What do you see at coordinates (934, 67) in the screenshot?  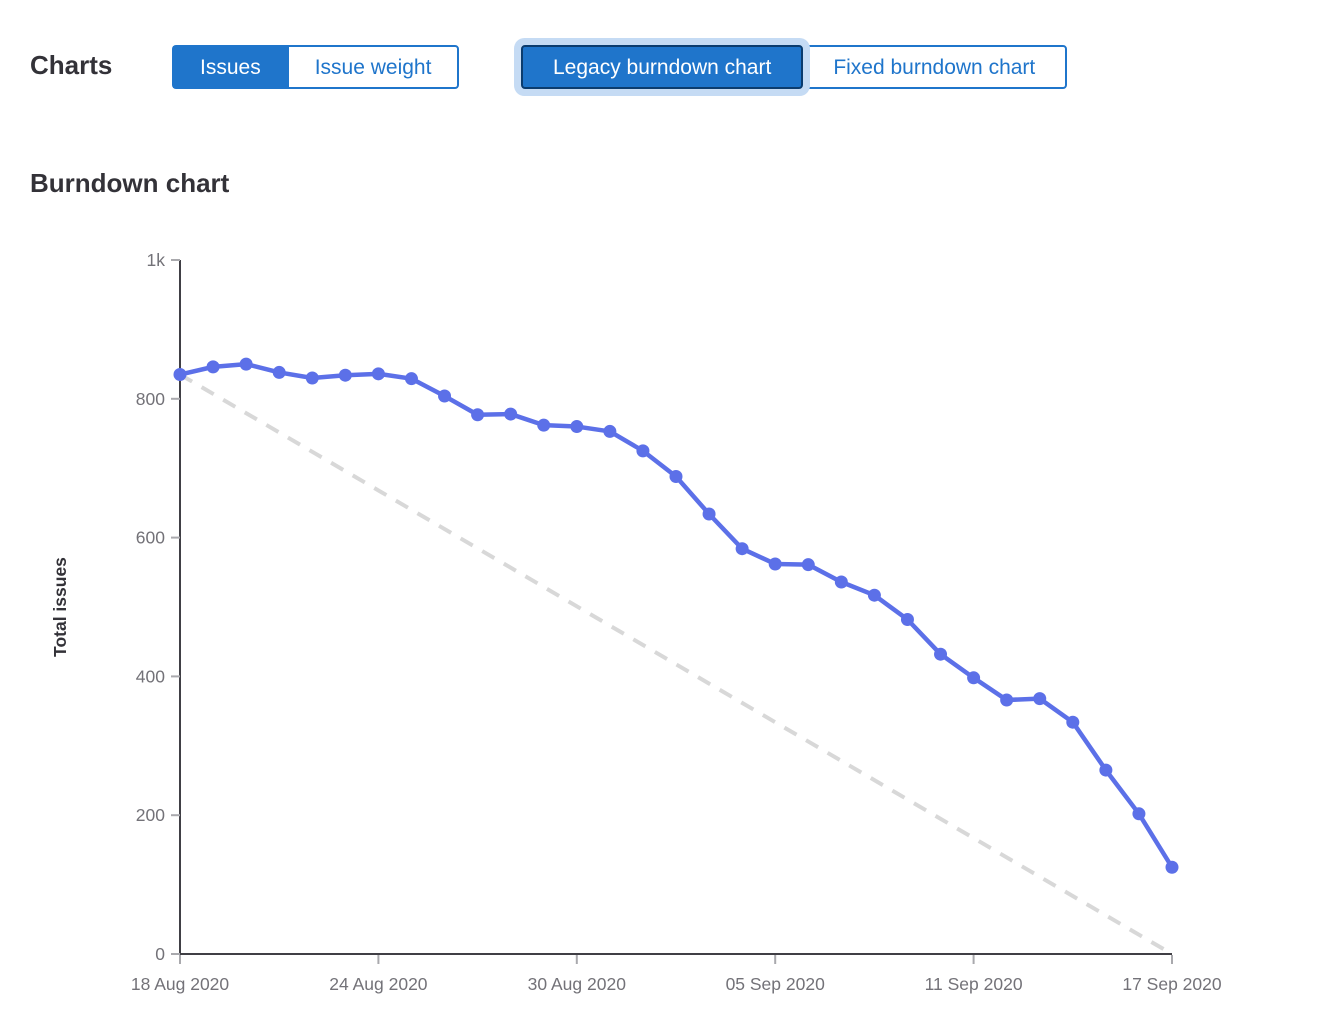 I see `fixed-burndown-chart-button: Fixed burndown chart` at bounding box center [934, 67].